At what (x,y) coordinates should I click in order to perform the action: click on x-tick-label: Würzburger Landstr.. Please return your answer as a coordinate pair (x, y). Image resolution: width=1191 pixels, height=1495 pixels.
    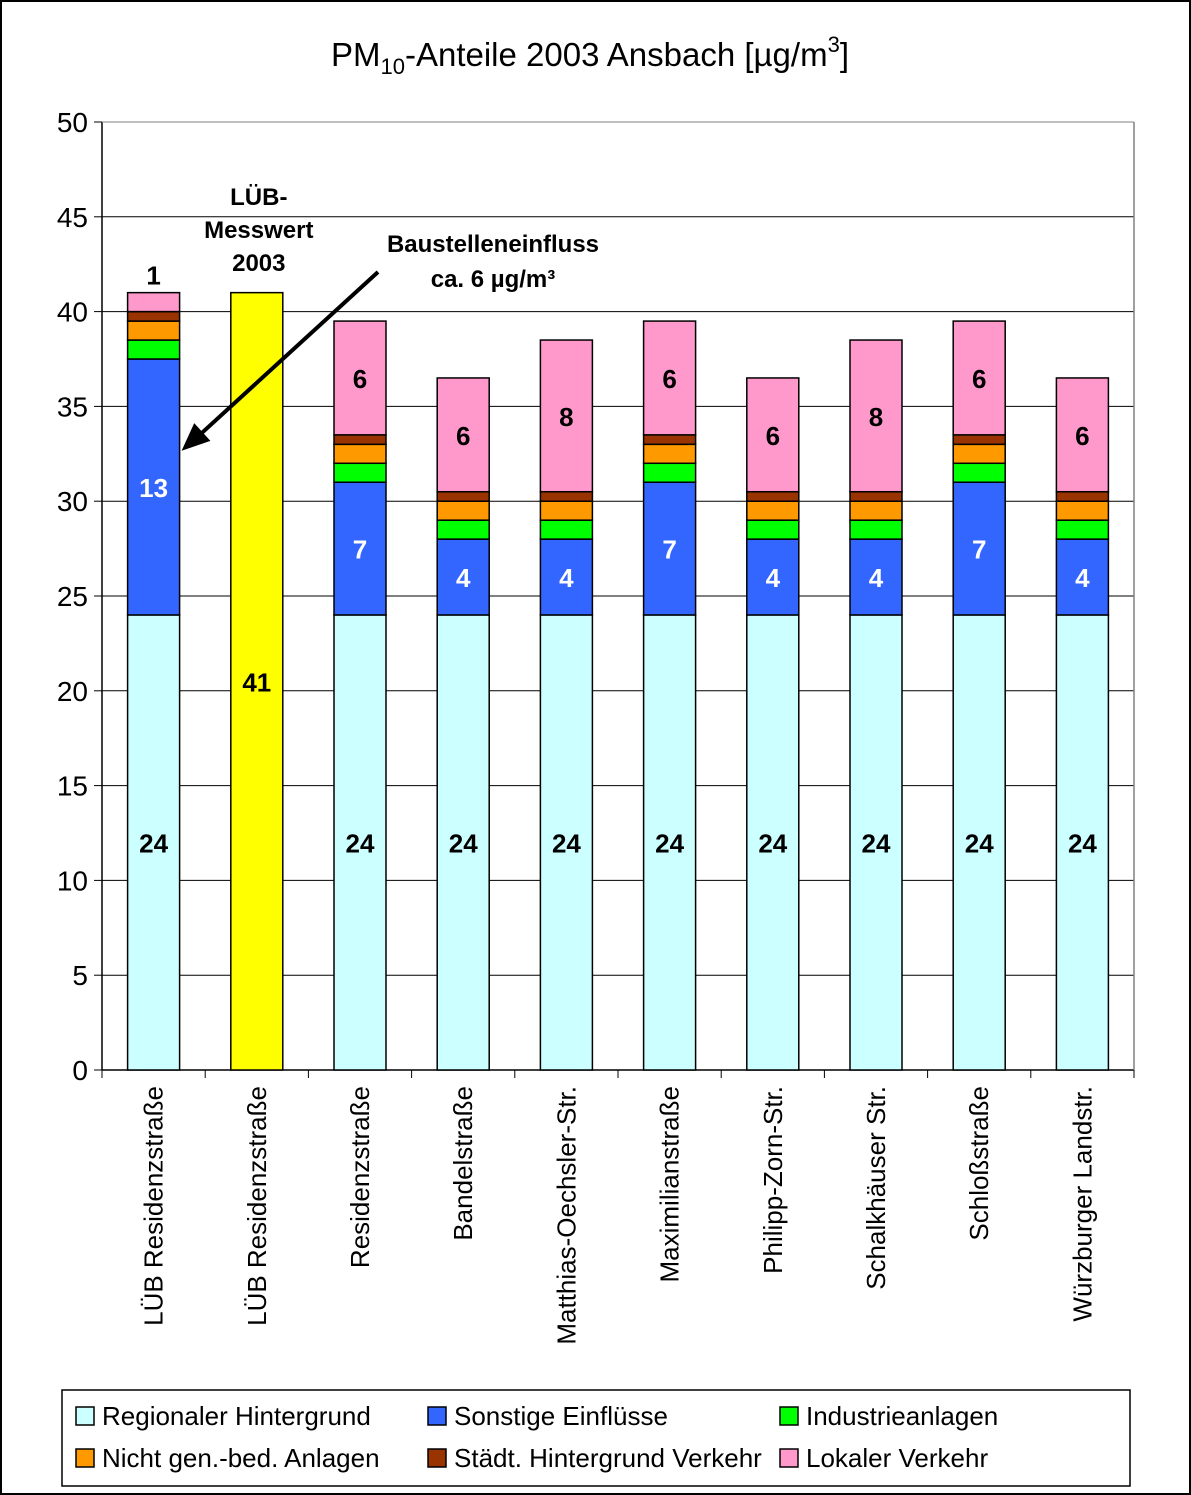
    Looking at the image, I should click on (1082, 1204).